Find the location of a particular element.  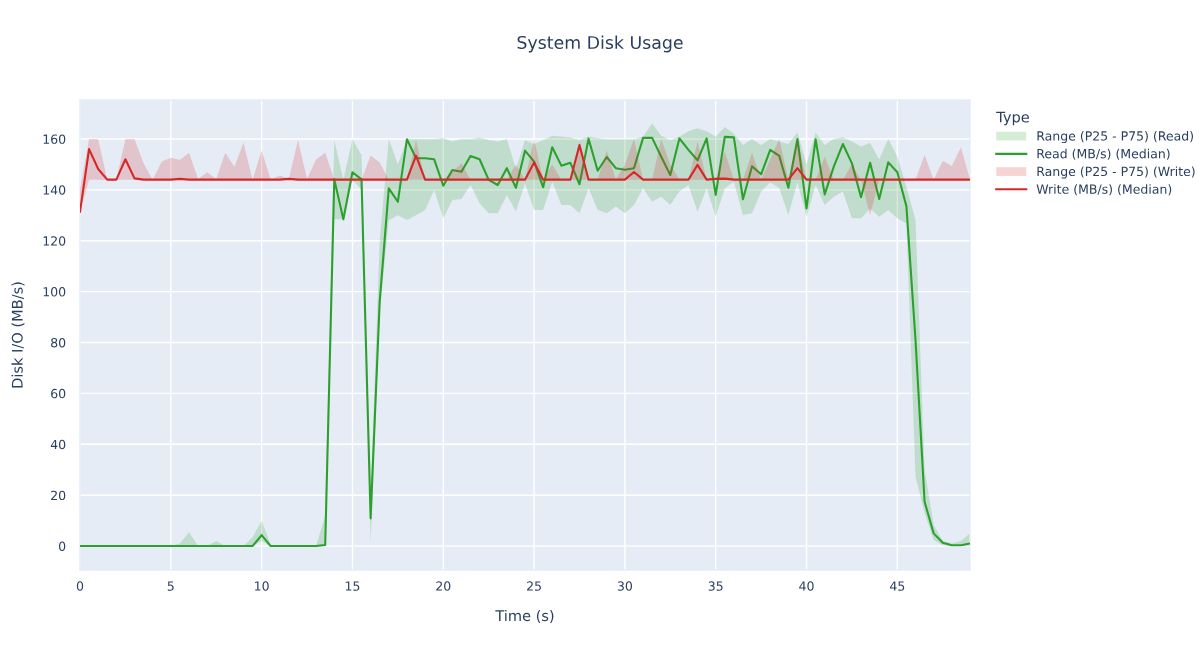

x-tick-label: 25 is located at coordinates (534, 586).